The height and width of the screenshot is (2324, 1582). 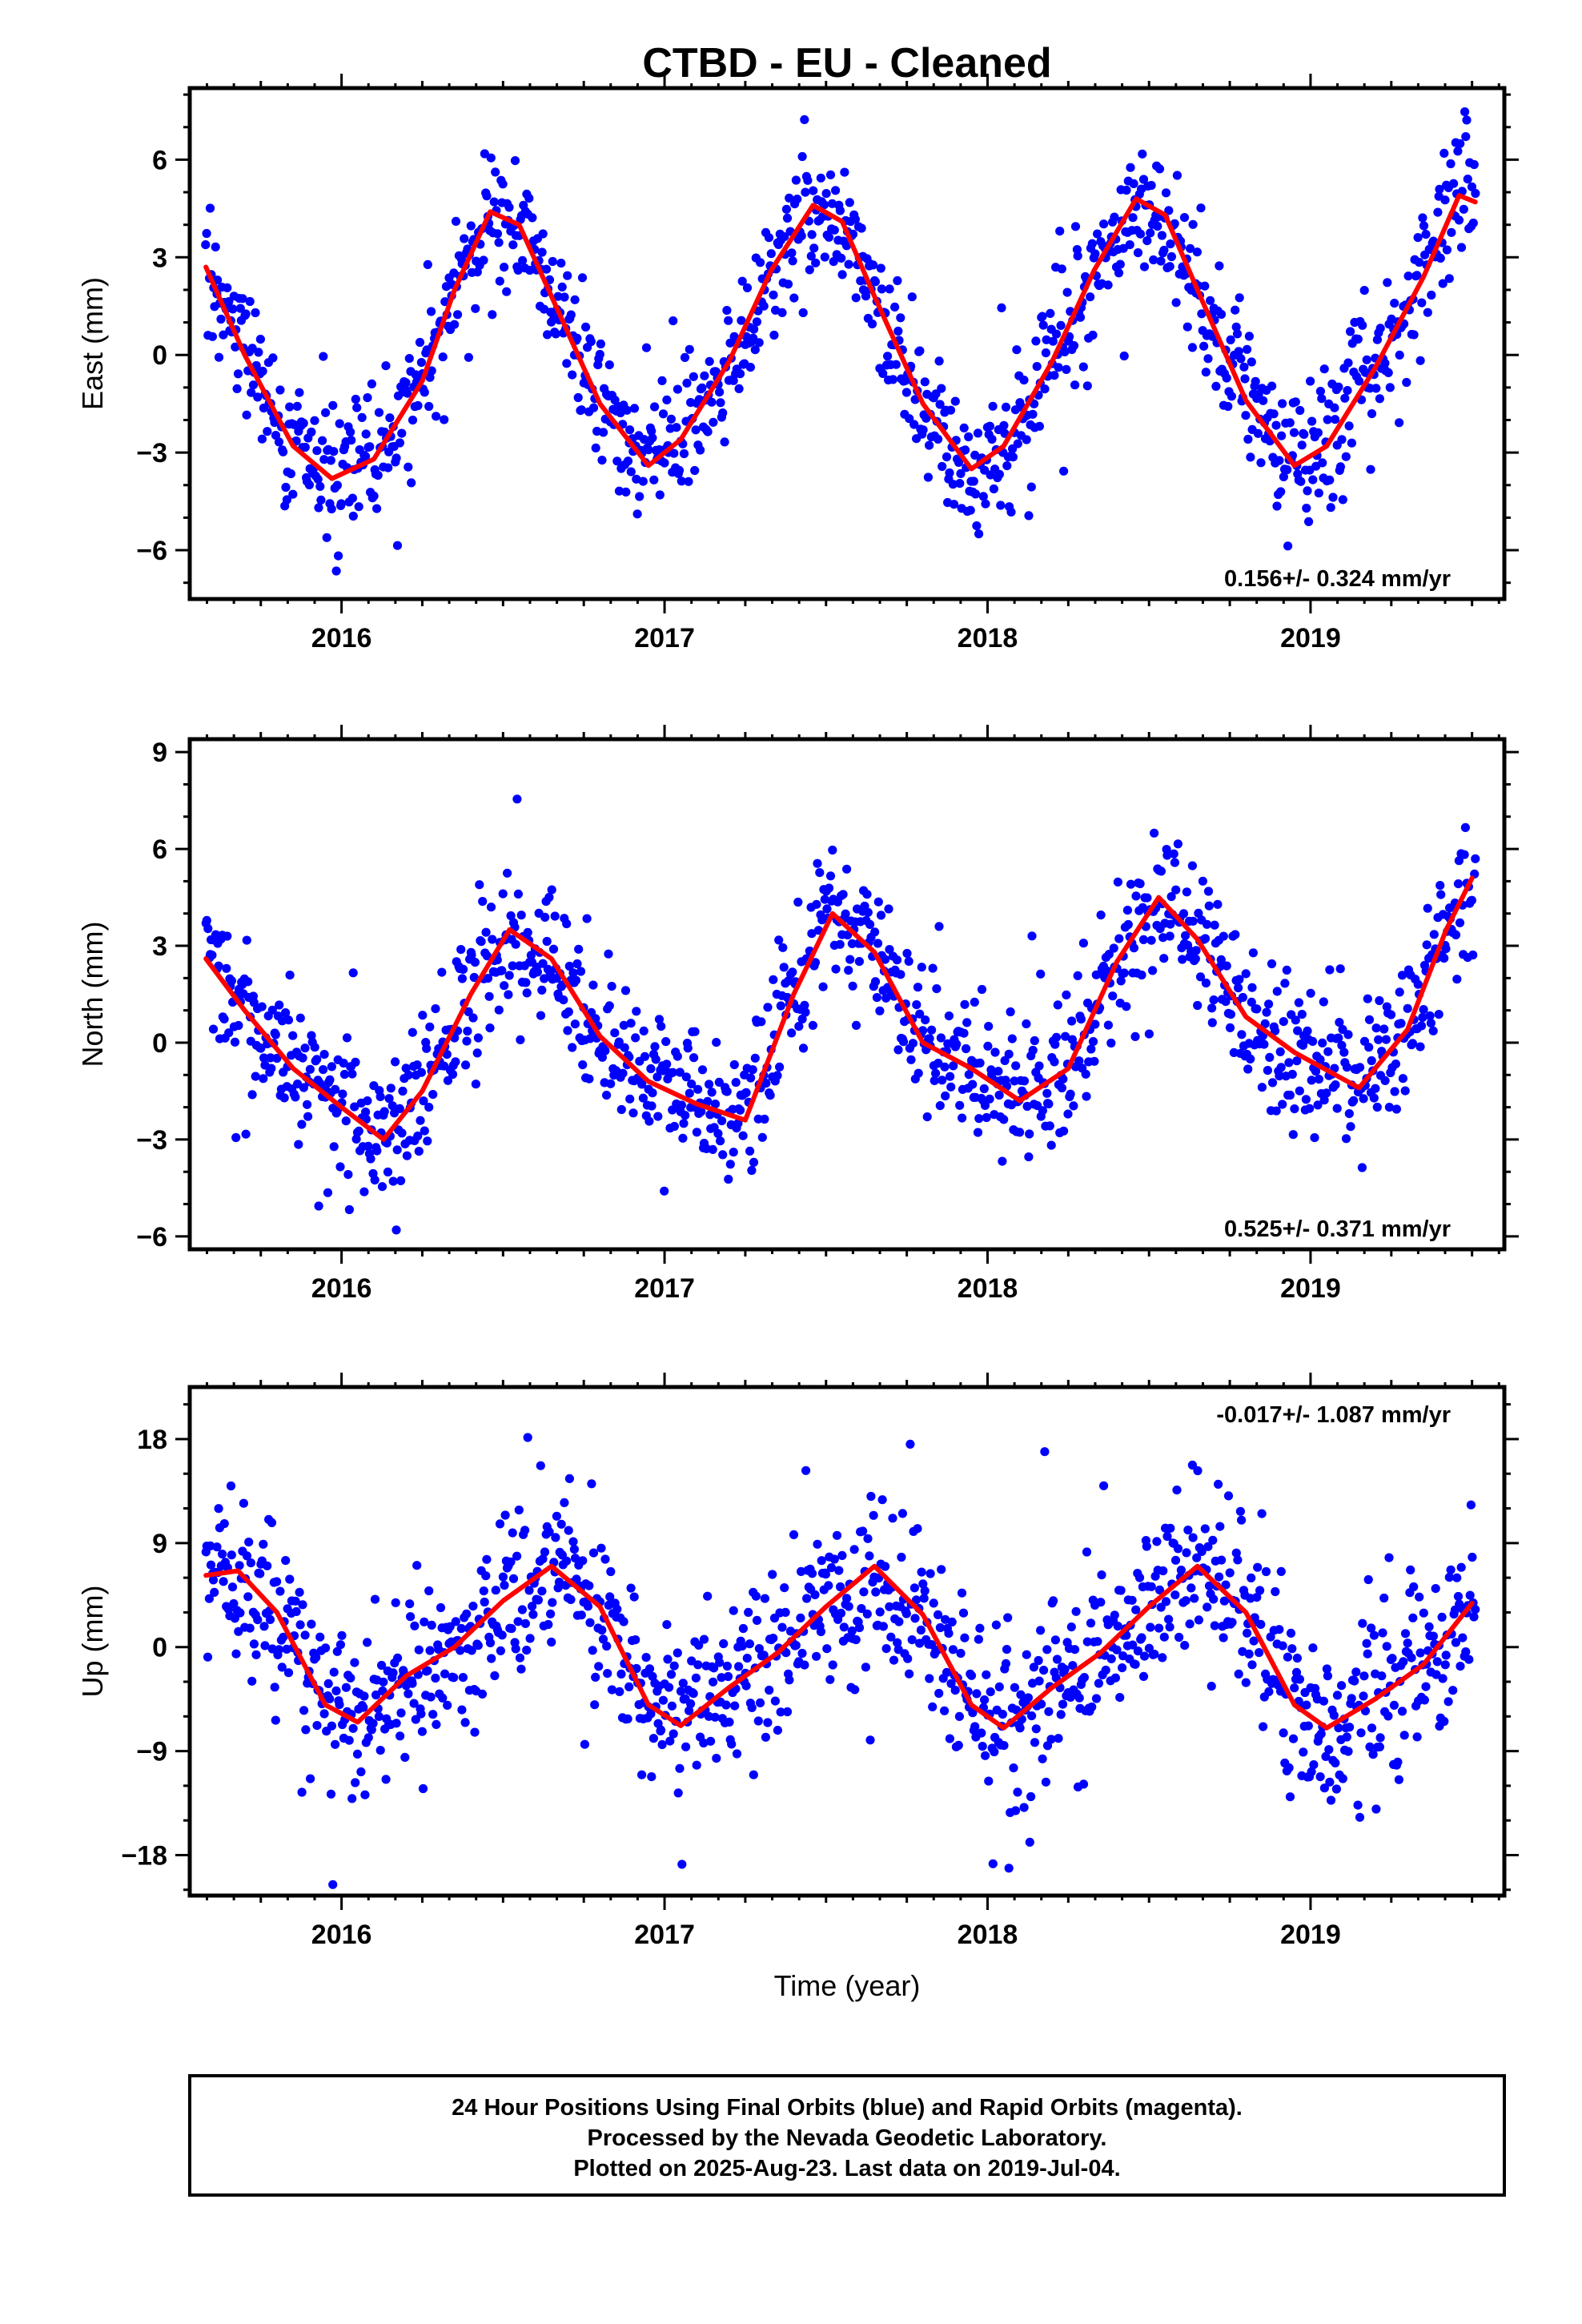 What do you see at coordinates (1310, 1935) in the screenshot?
I see `up-x-tick-label: 2019` at bounding box center [1310, 1935].